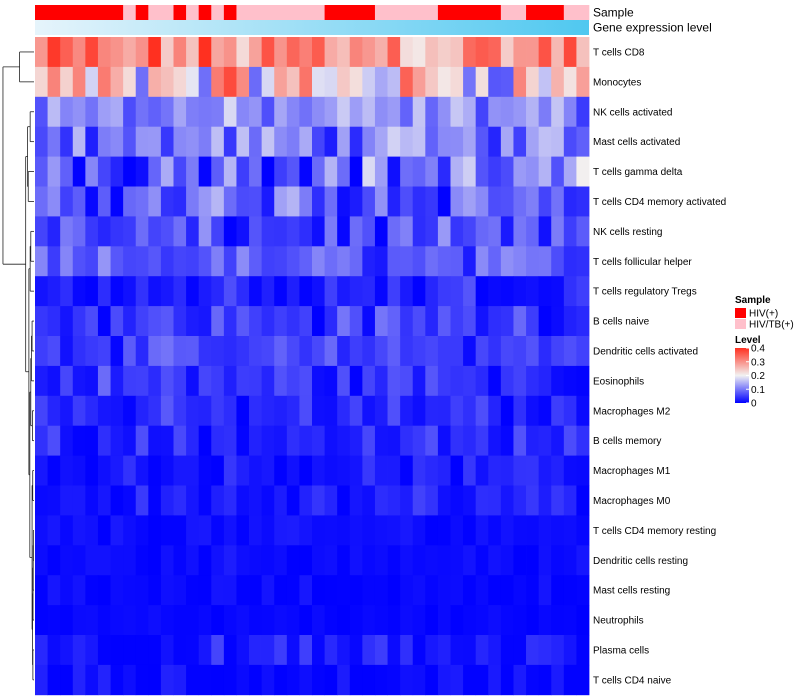 The height and width of the screenshot is (700, 800). What do you see at coordinates (654, 531) in the screenshot?
I see `row-label: T cells CD4 memory resting` at bounding box center [654, 531].